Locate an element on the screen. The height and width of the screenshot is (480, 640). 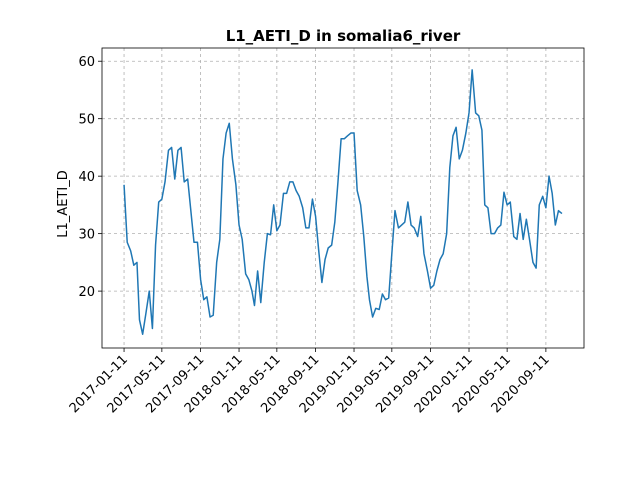
y-tick-label: 30 is located at coordinates (86, 235).